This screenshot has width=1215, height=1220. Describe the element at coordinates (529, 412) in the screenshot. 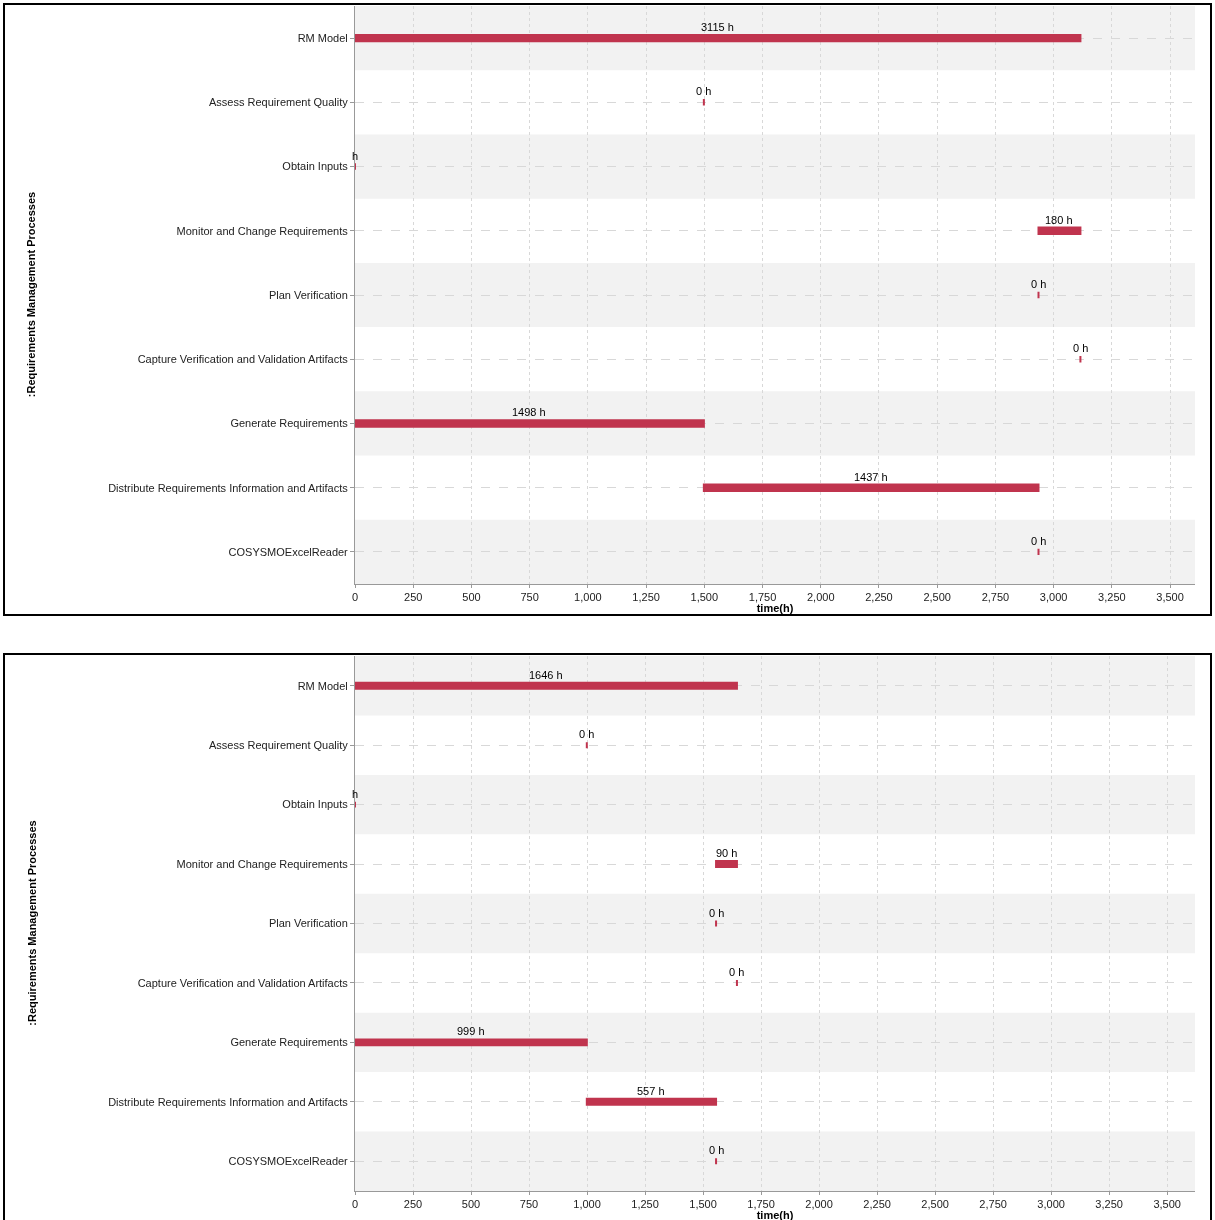

I see `data-label: 1498 h` at that location.